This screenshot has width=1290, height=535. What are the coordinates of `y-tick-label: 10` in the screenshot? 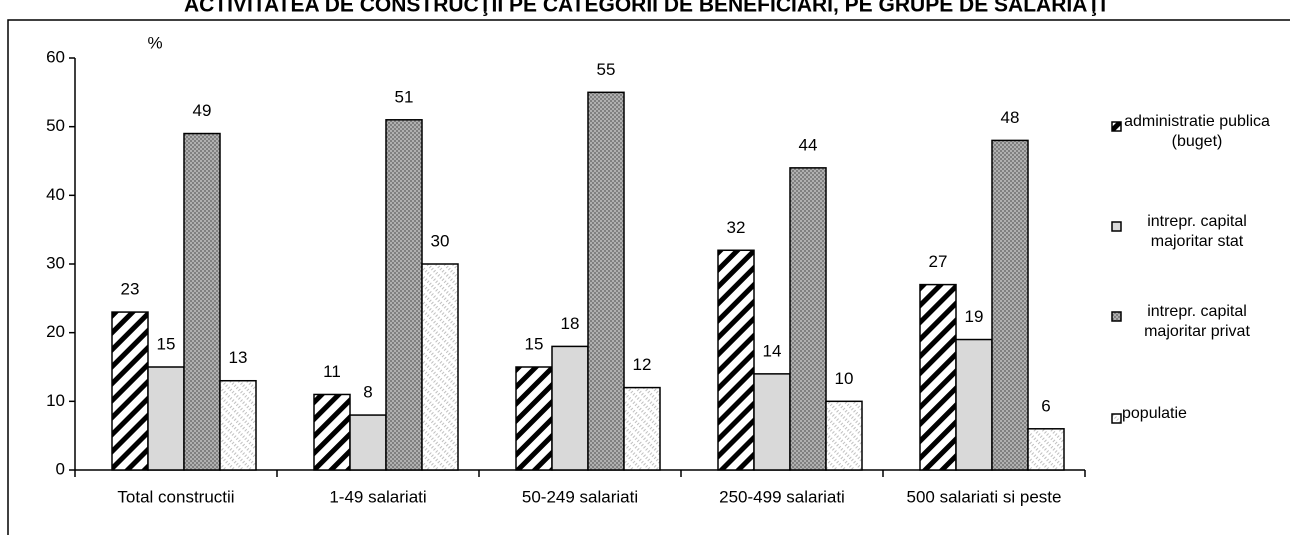 It's located at (55, 400).